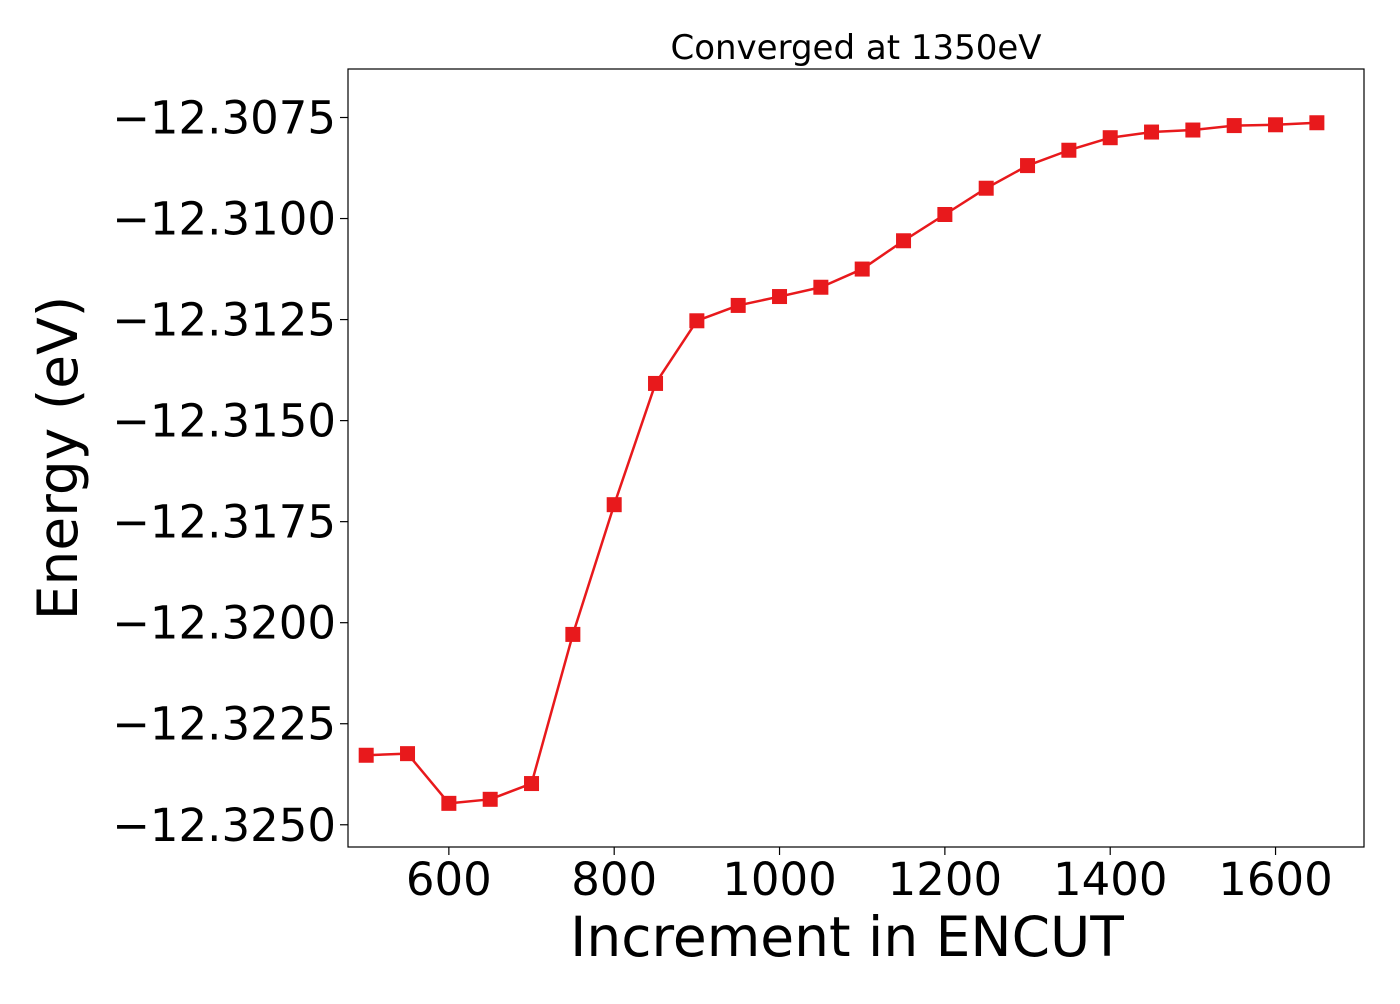 This screenshot has width=1400, height=1004. I want to click on y-tick-label: −12.3150, so click(224, 421).